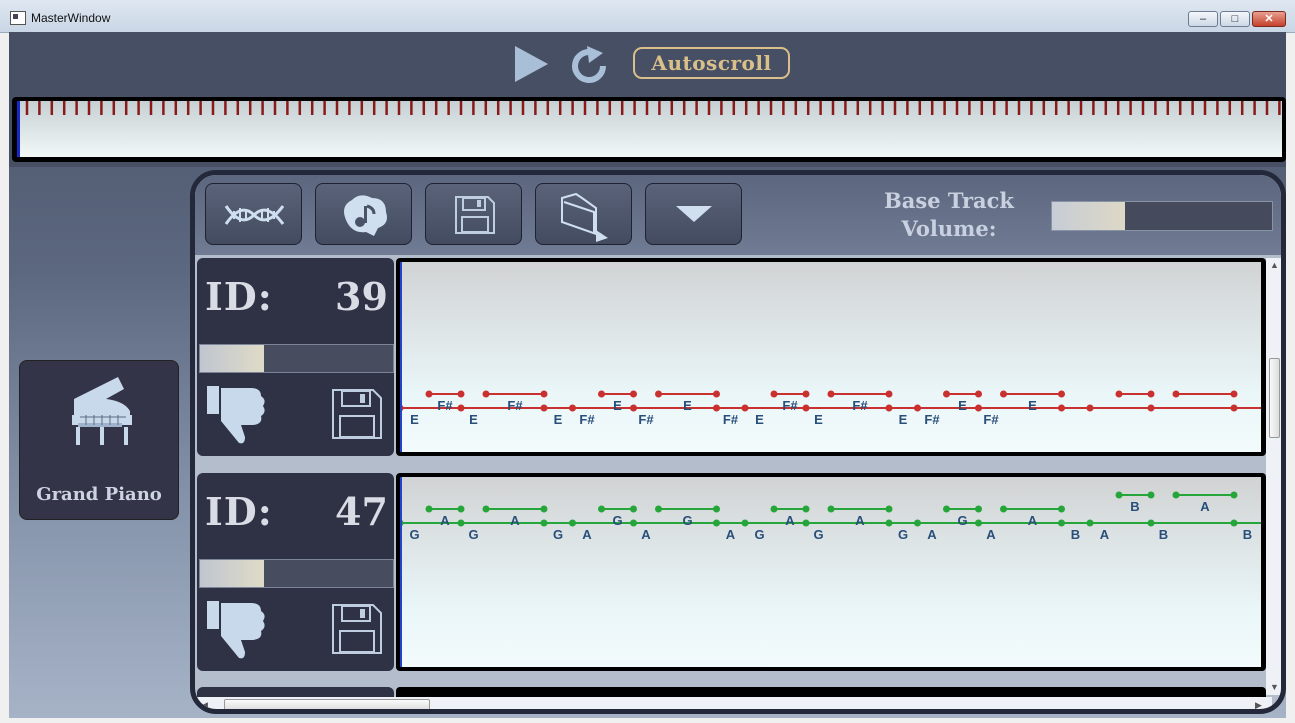 This screenshot has height=723, width=1295. I want to click on track-controls: ID: 47, so click(295, 572).